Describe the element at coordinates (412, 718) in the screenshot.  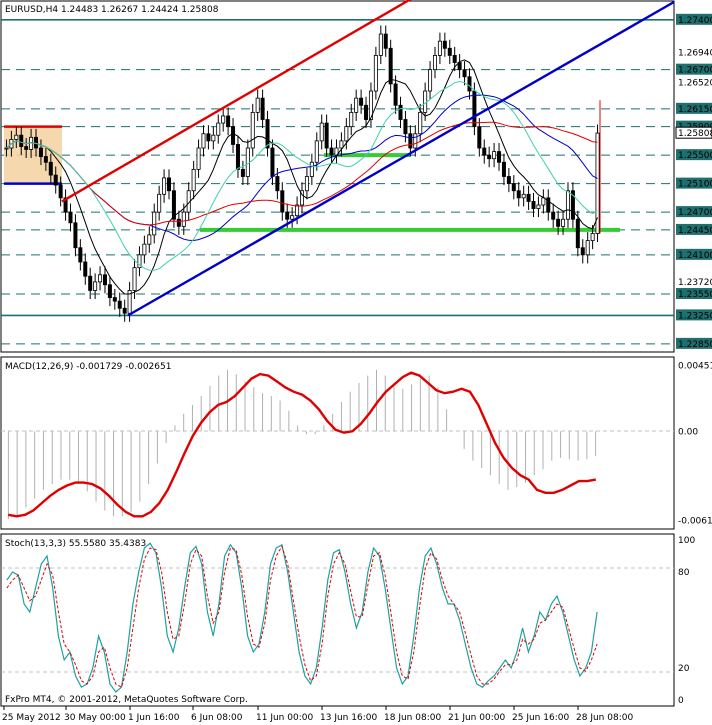
I see `time-tick-6: 18 Jun 08:00` at that location.